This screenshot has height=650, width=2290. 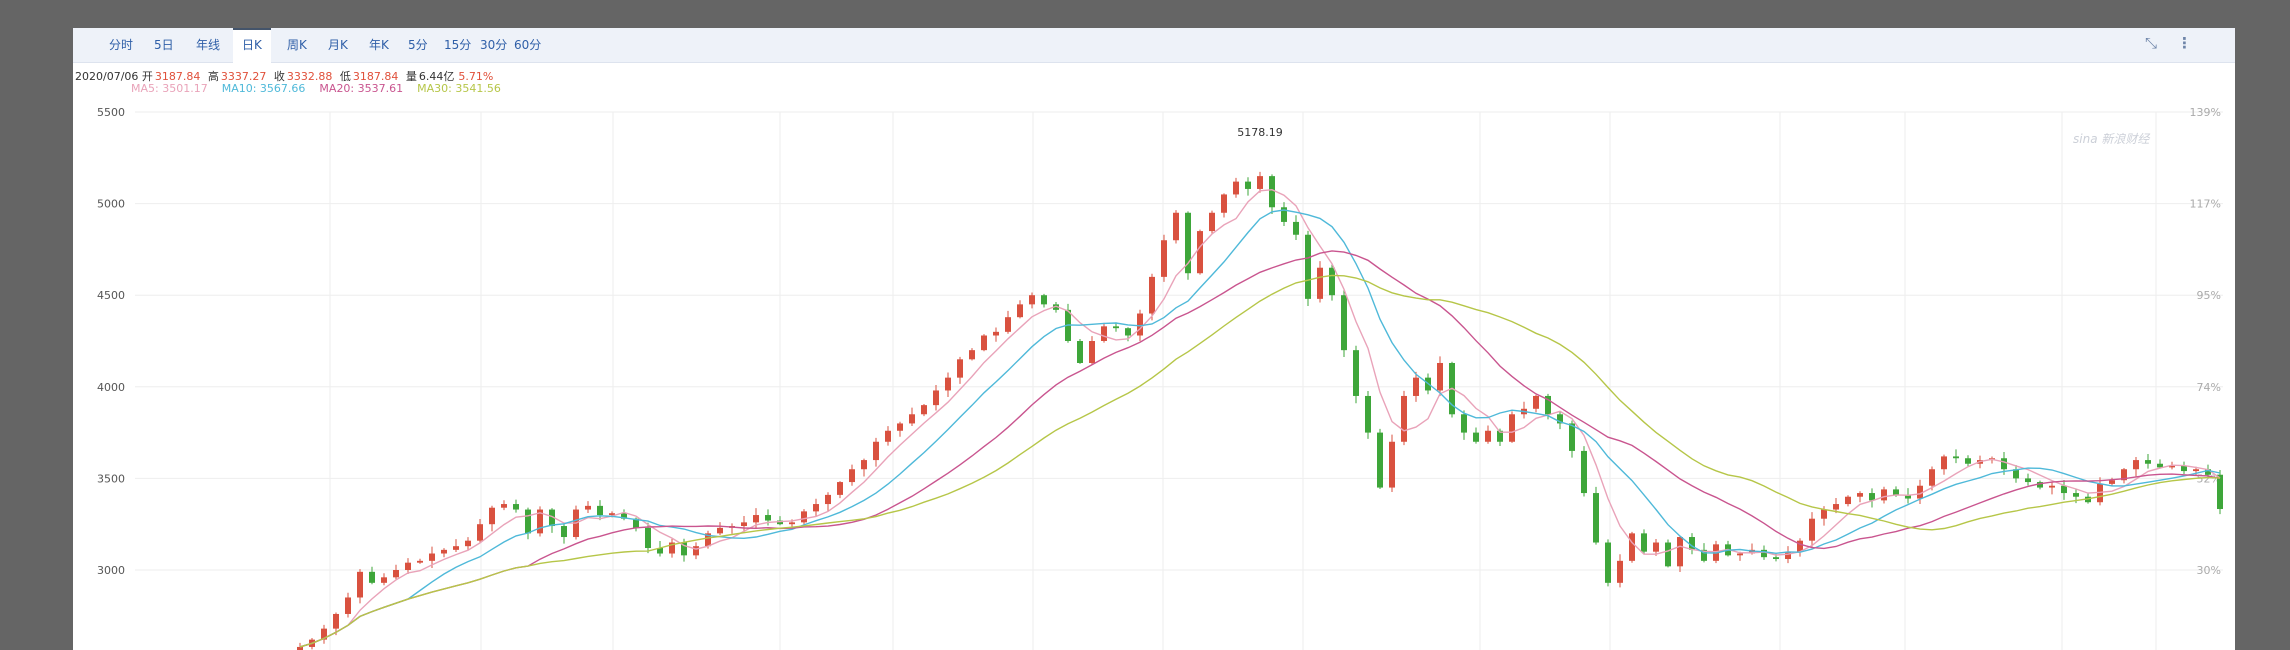 I want to click on more-vertical-icon: ⋮, so click(x=2184, y=43).